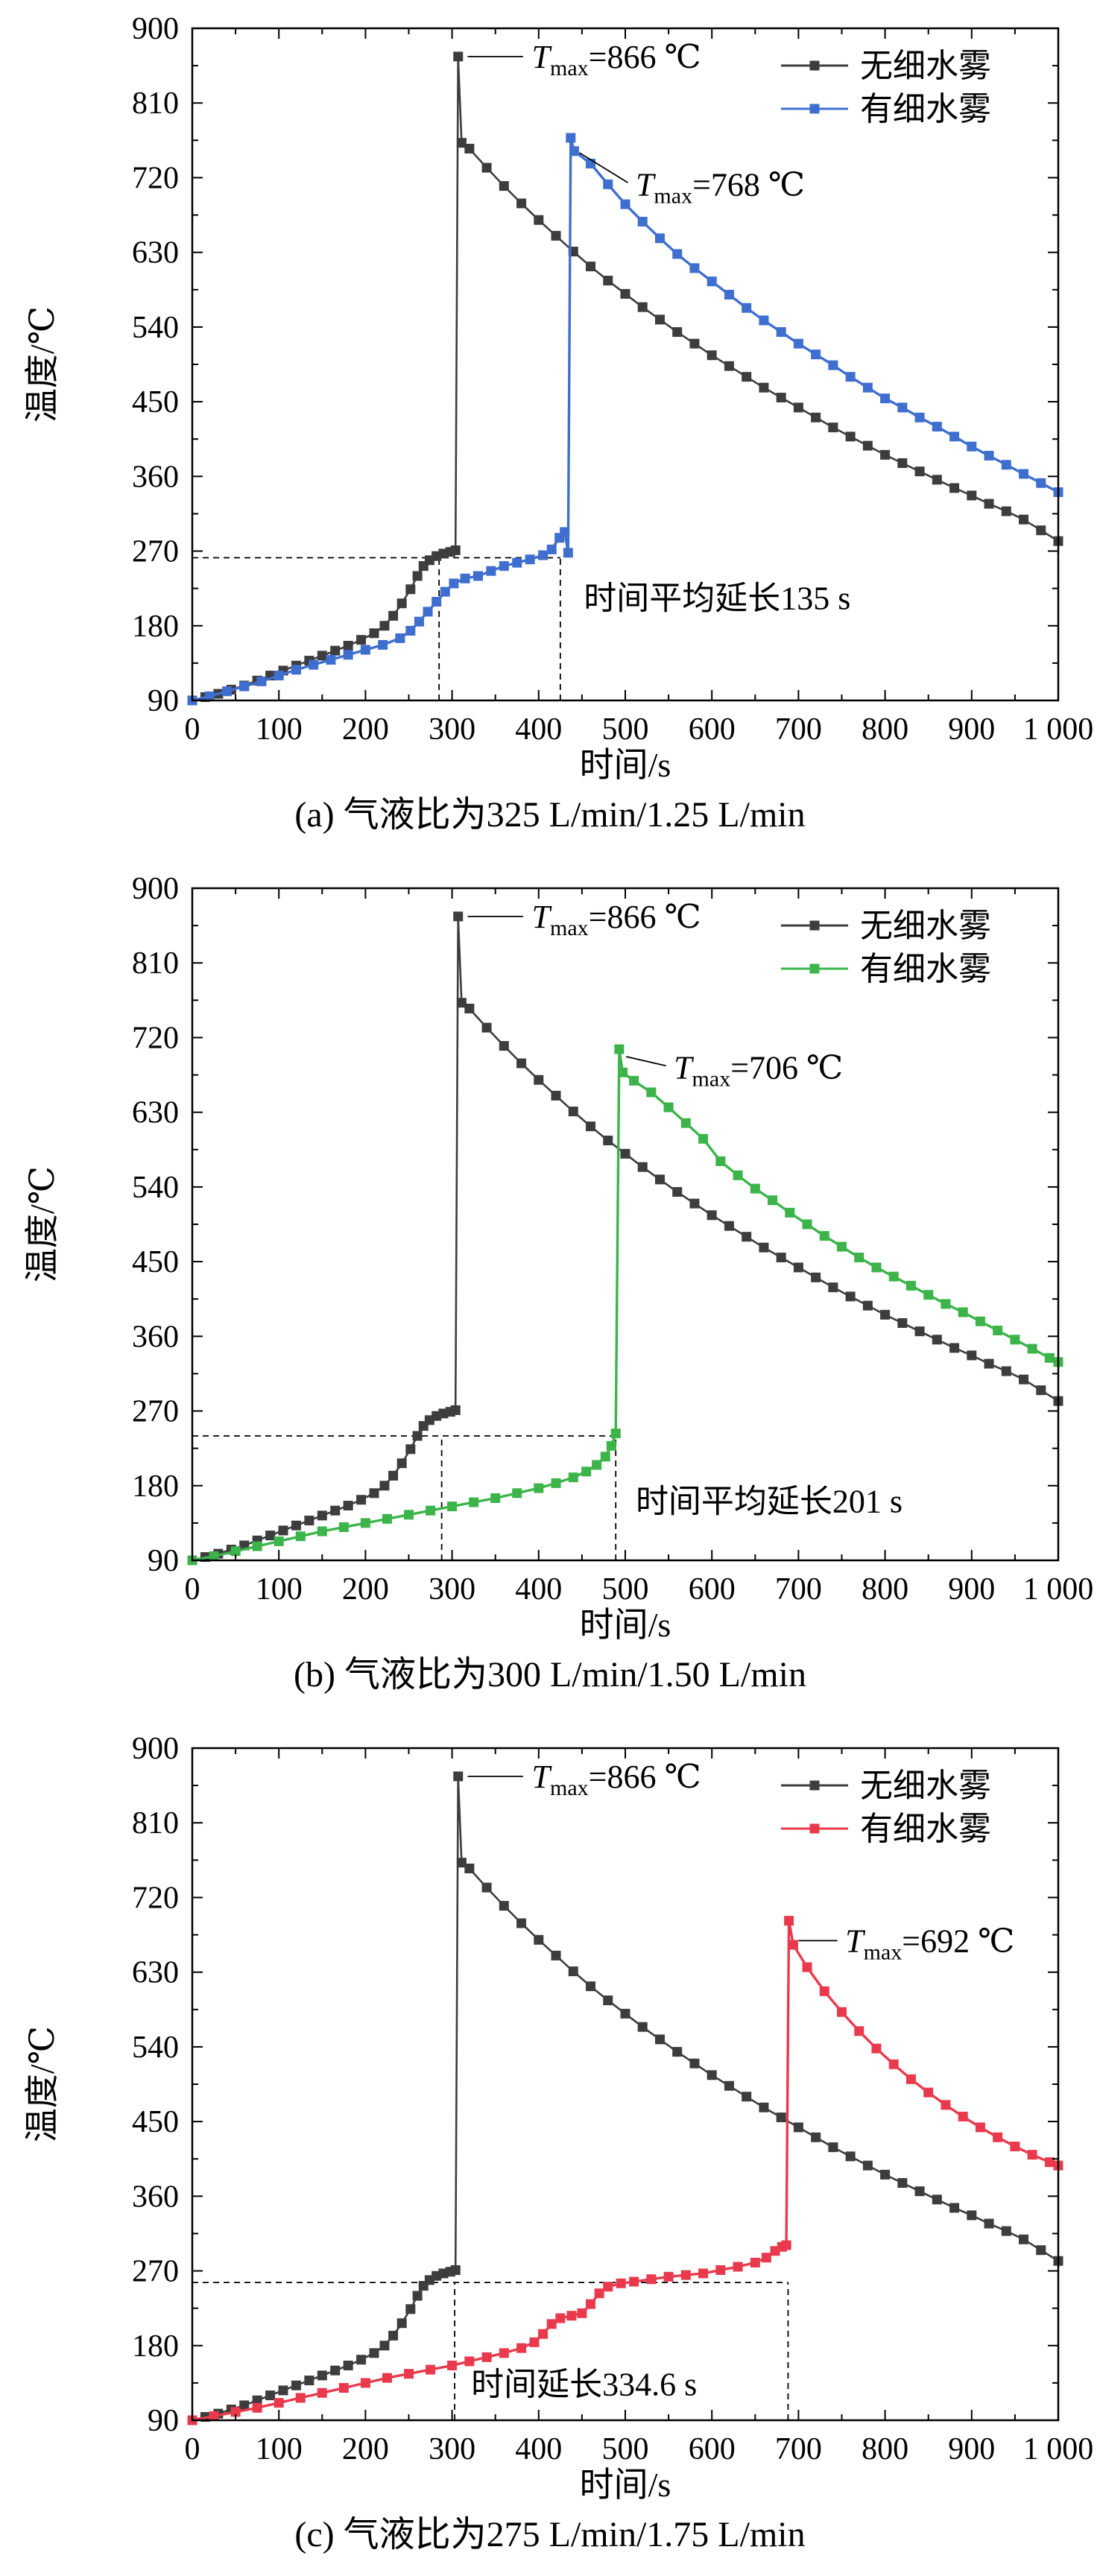 The height and width of the screenshot is (2576, 1100). Describe the element at coordinates (550, 2534) in the screenshot. I see `chart-c-caption: (c) 气液比为275 L/min/1.75 L/min` at that location.